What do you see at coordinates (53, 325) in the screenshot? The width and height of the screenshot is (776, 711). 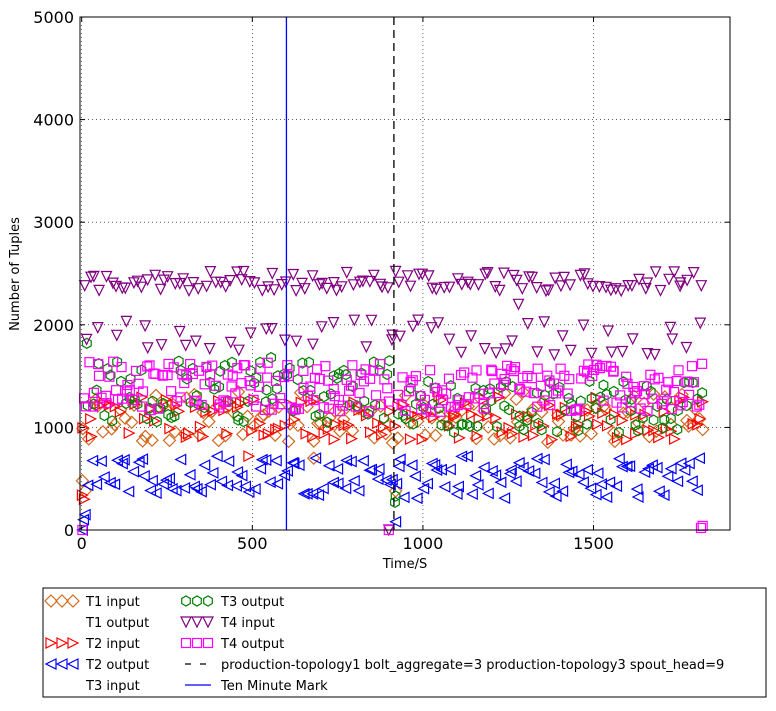 I see `y-tick-label: 2000` at bounding box center [53, 325].